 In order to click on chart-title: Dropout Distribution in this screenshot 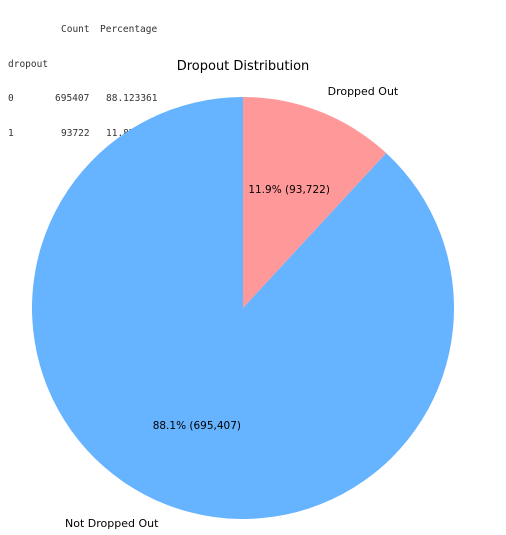, I will do `click(243, 66)`.